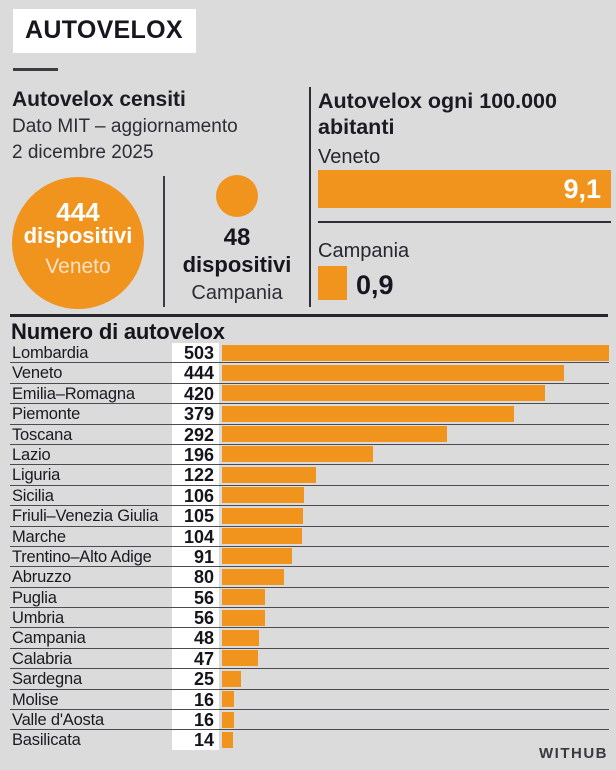 The height and width of the screenshot is (770, 616). I want to click on chart-row: Molise 16, so click(309, 700).